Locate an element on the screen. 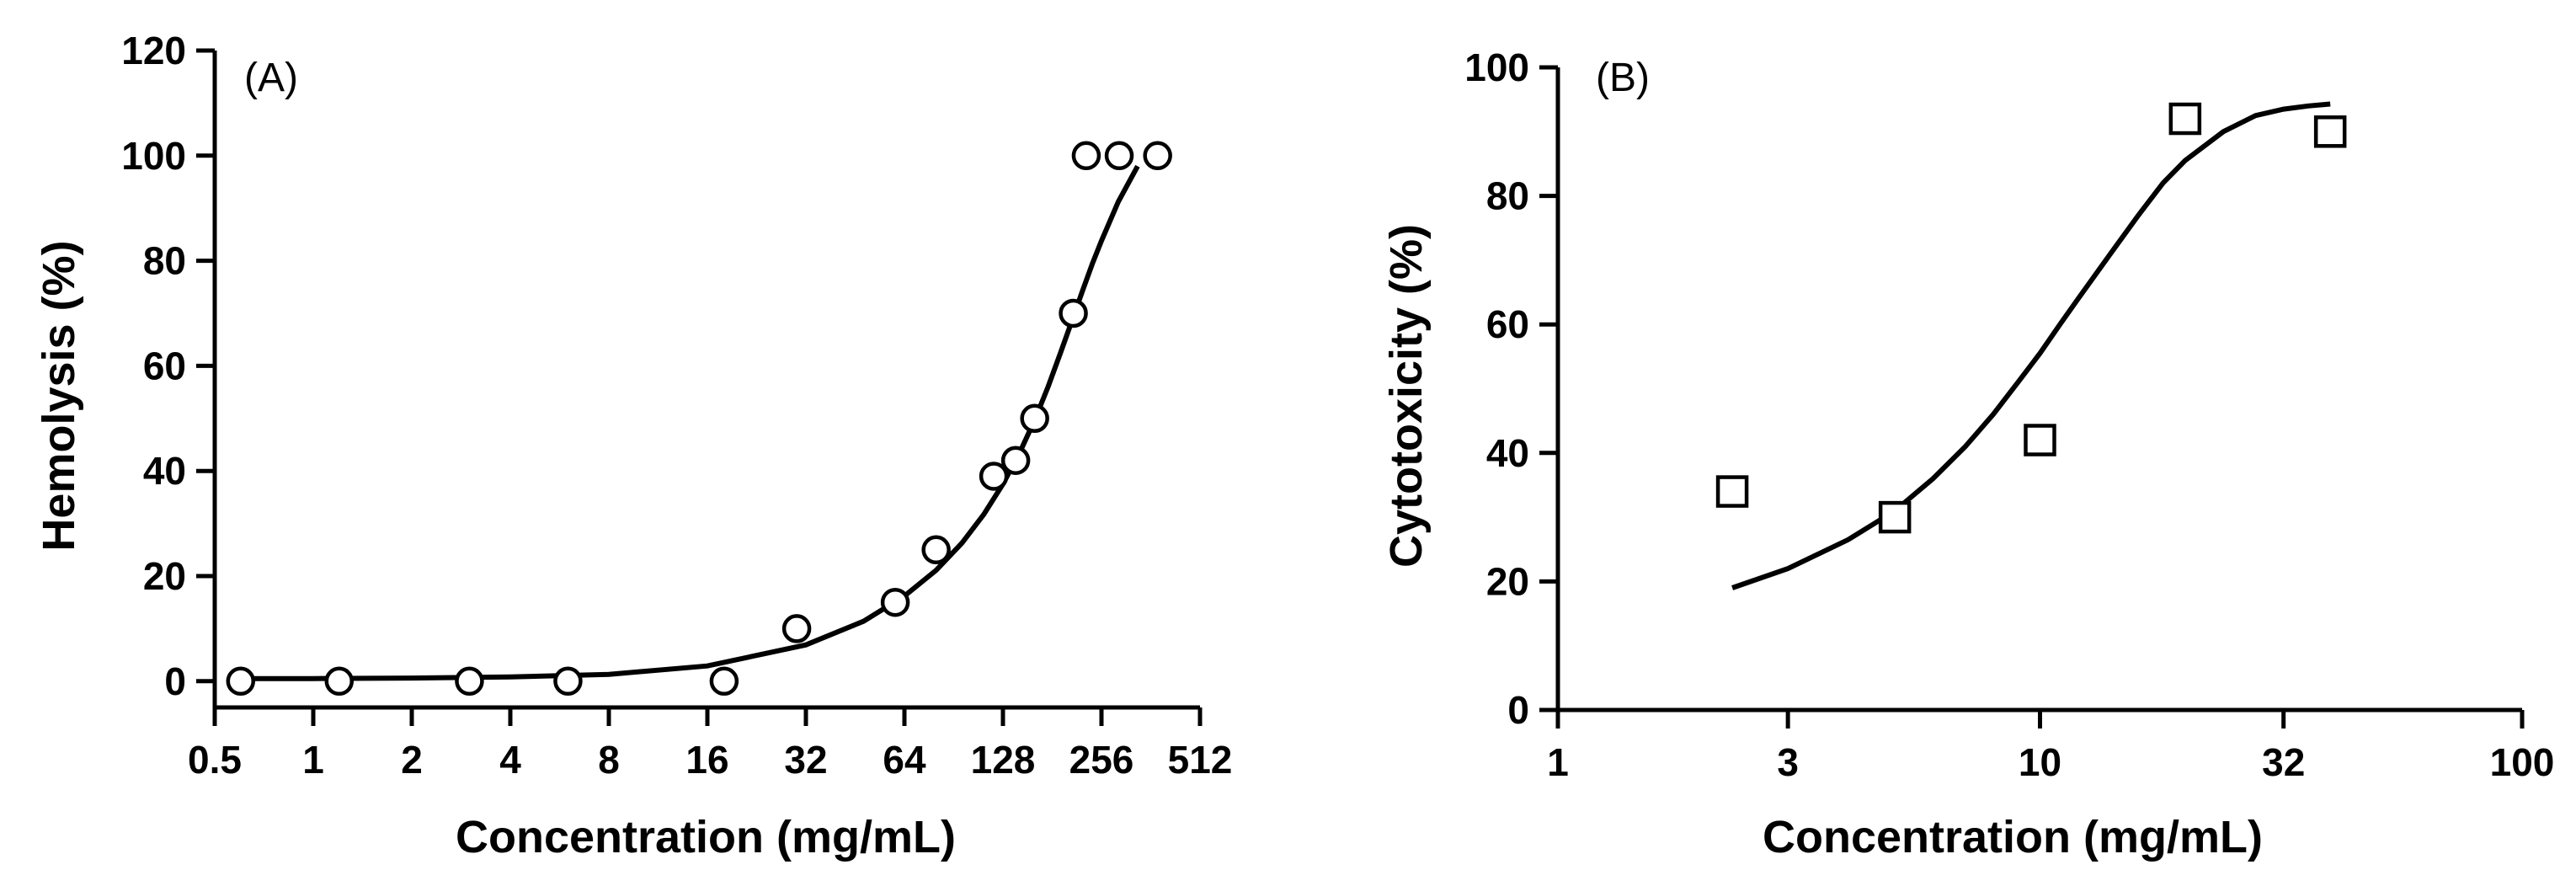  data-points is located at coordinates (2031, 318).